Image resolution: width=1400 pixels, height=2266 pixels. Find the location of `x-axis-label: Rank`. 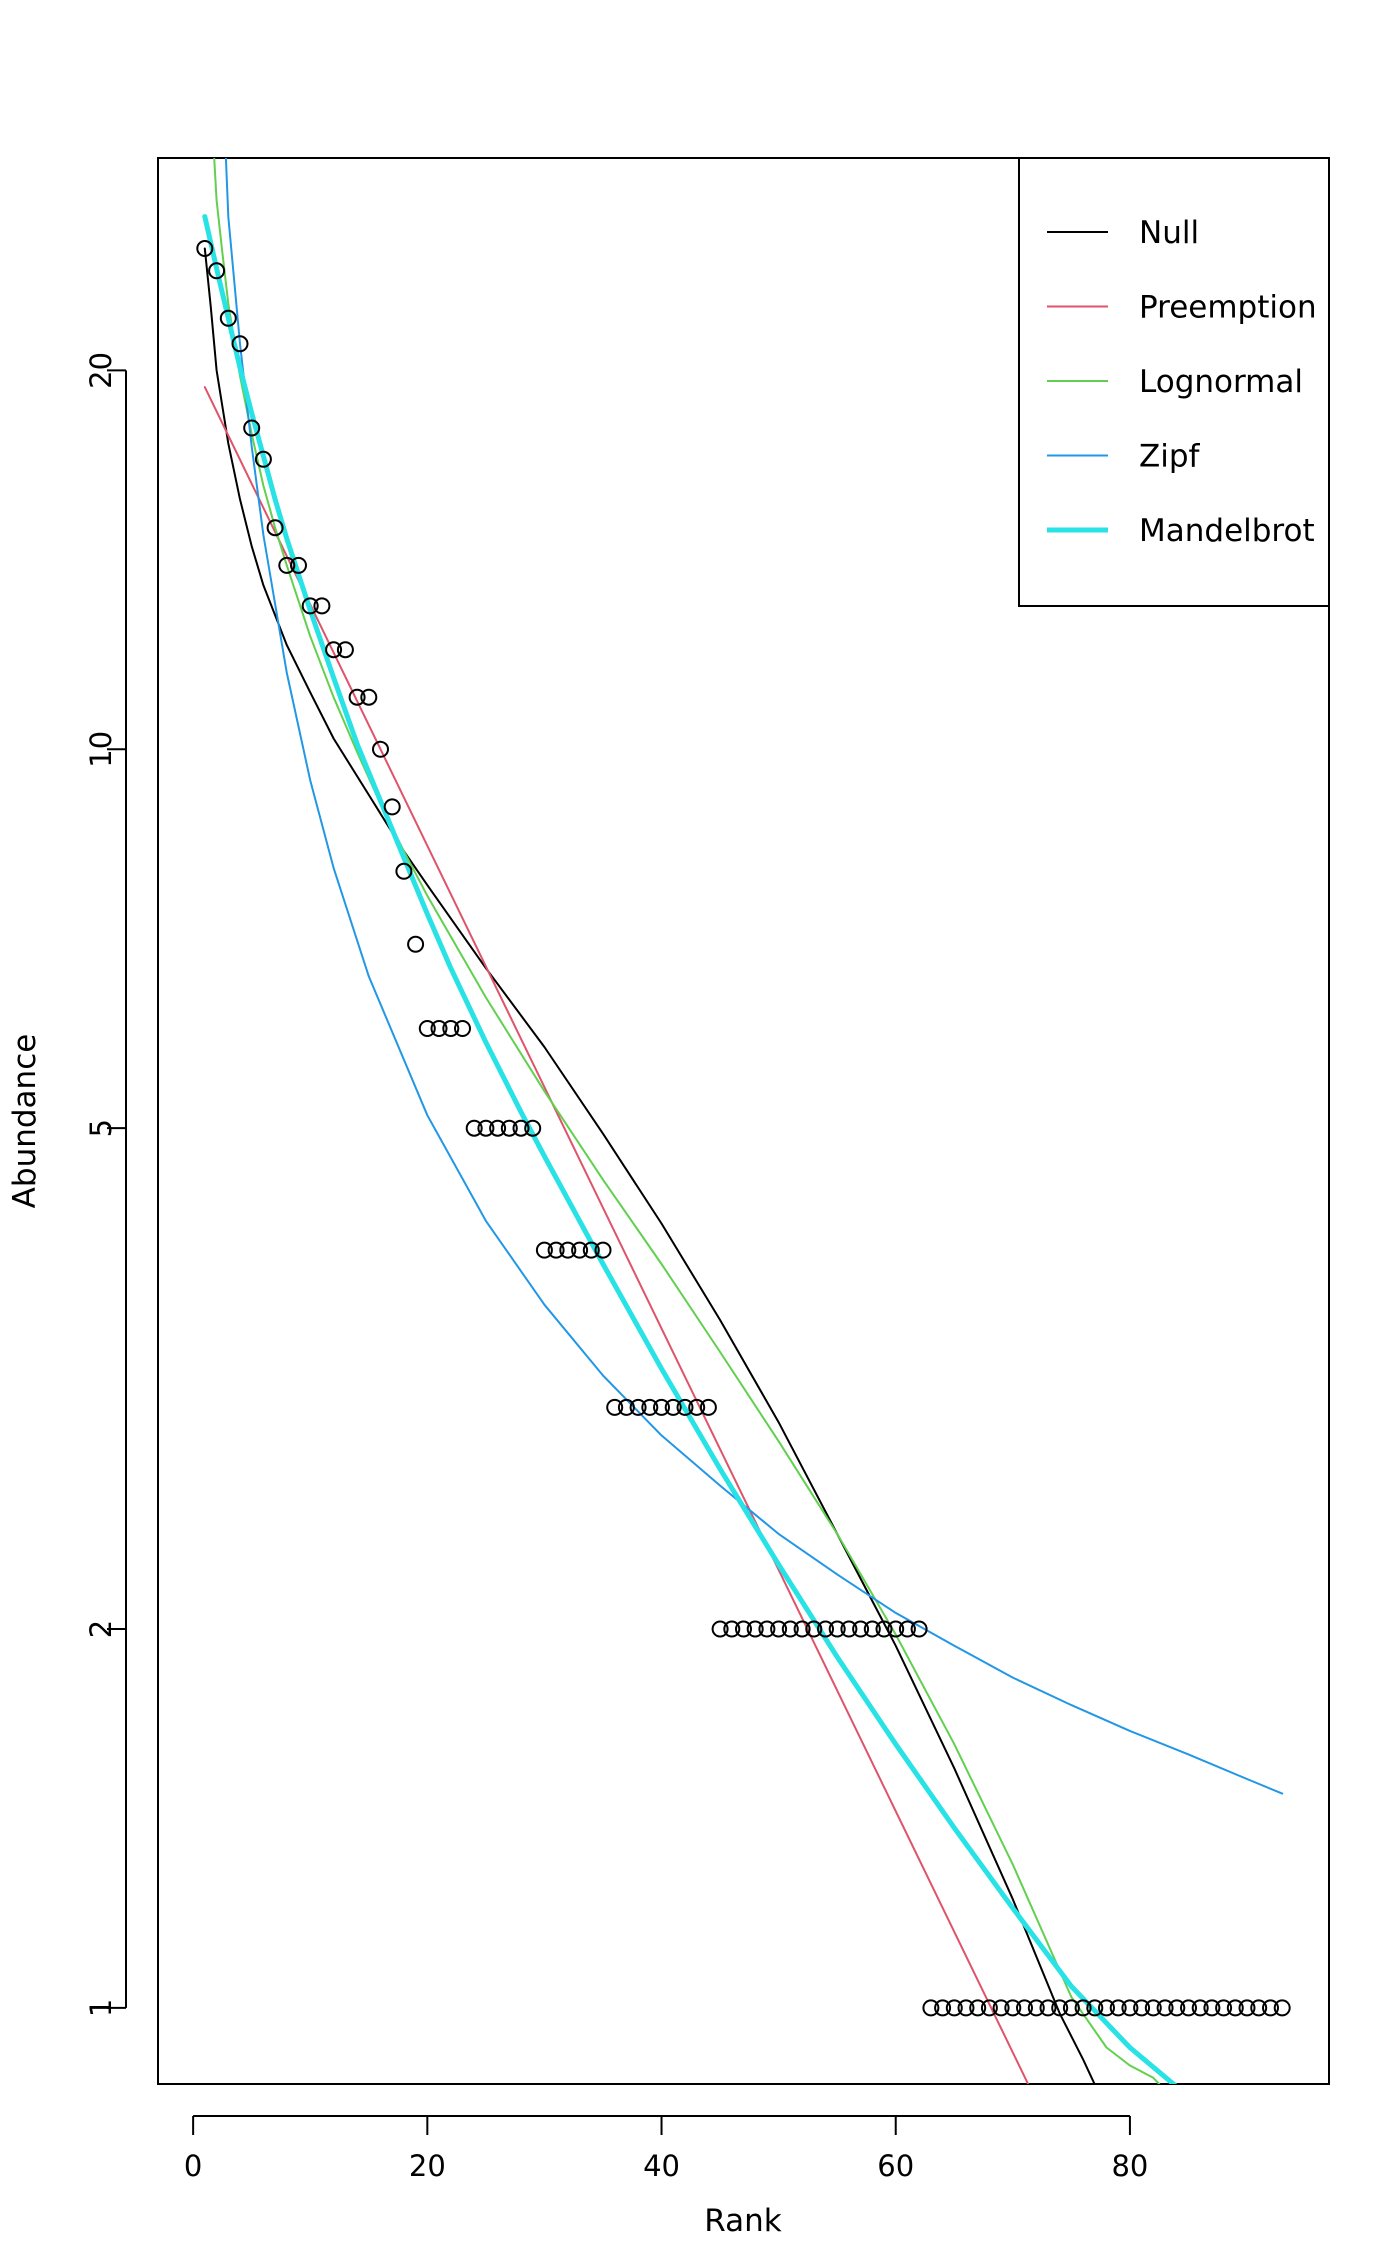

x-axis-label: Rank is located at coordinates (743, 2221).